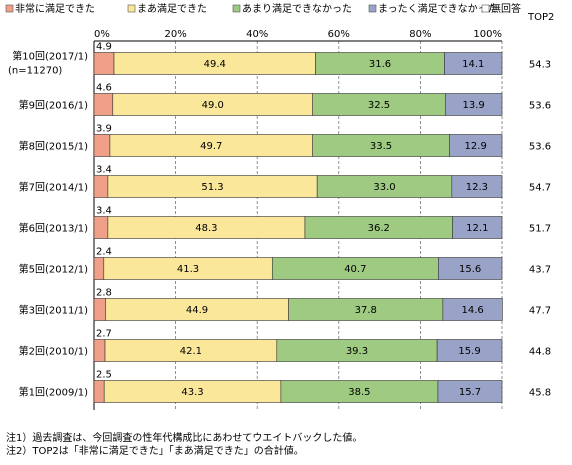 The width and height of the screenshot is (572, 465). Describe the element at coordinates (357, 351) in the screenshot. I see `data-label-8-series-3: 39.3` at that location.